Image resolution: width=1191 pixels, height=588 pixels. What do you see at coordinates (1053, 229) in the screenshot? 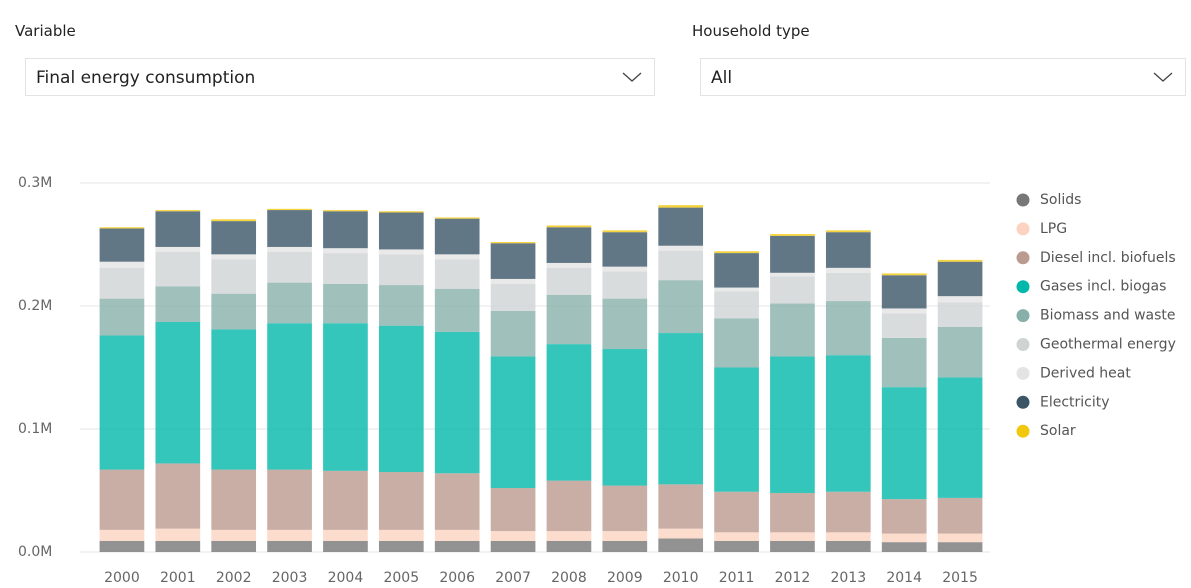
I see `legend-label: LPG` at bounding box center [1053, 229].